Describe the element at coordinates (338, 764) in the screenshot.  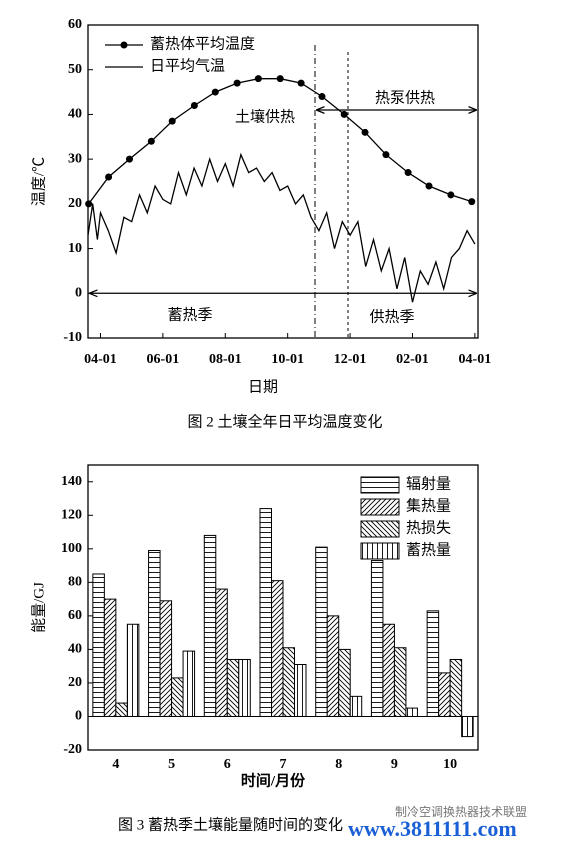
I see `x-tick-label: 8` at that location.